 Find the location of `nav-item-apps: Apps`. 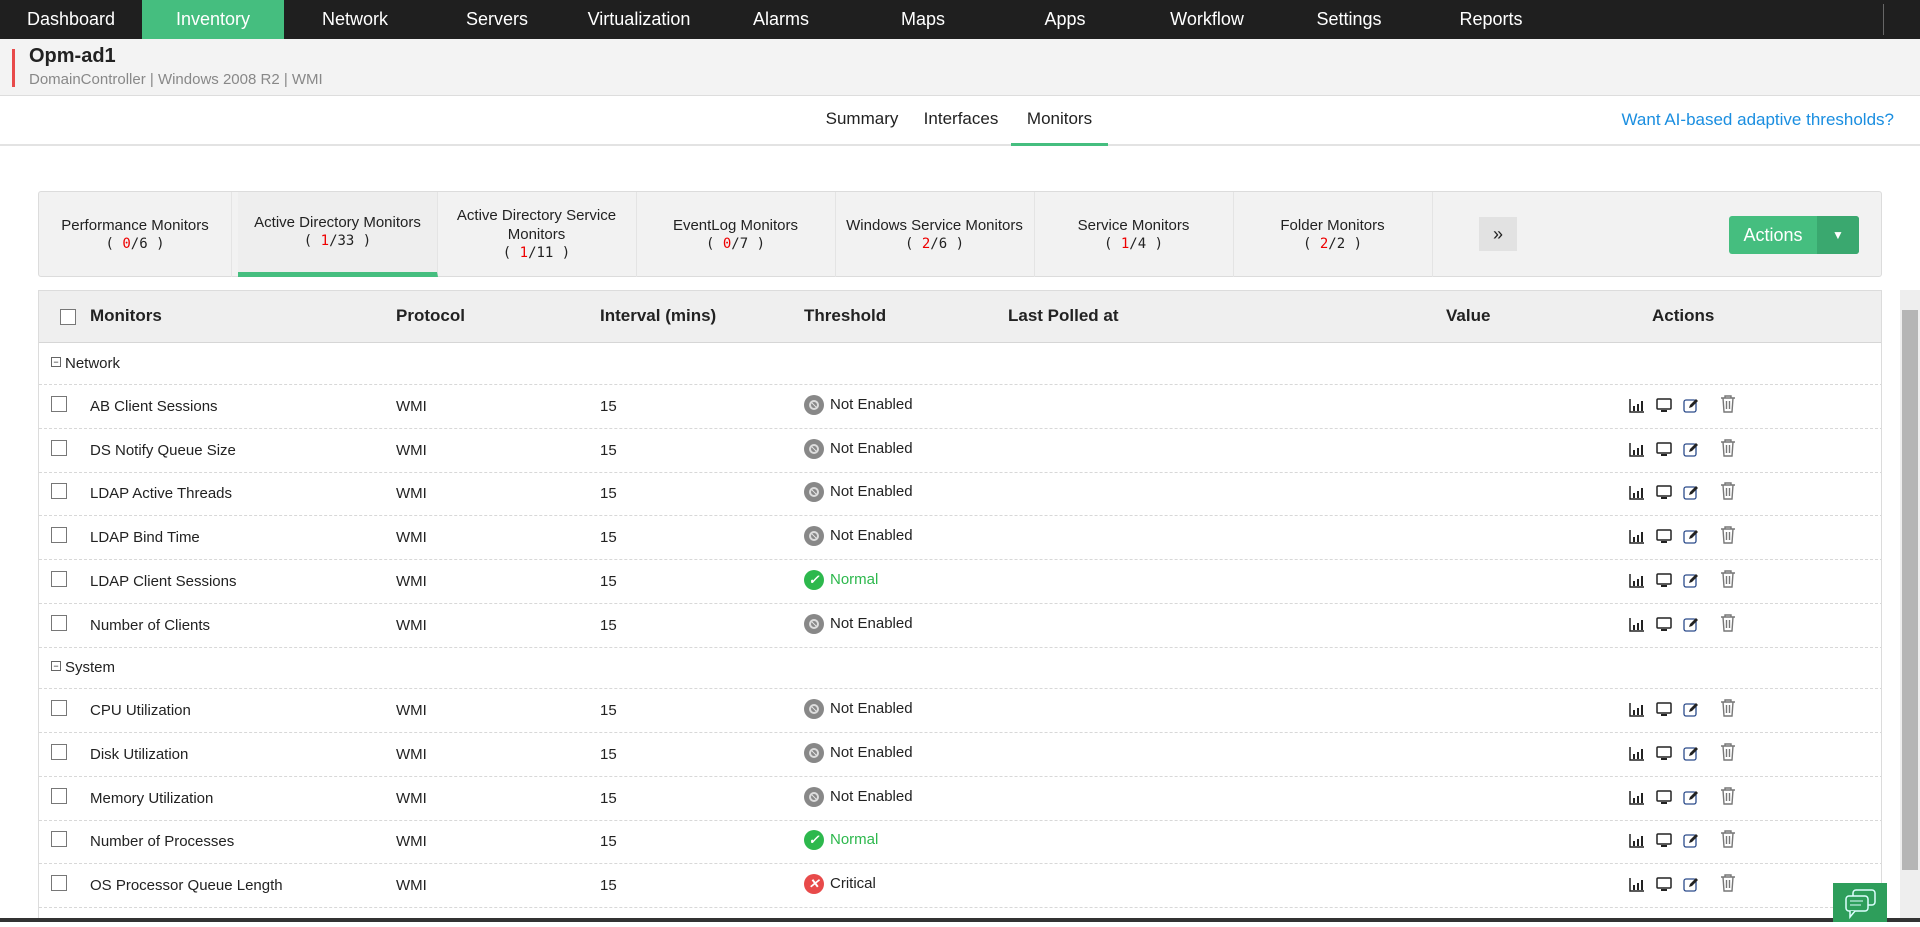

nav-item-apps: Apps is located at coordinates (1065, 19).